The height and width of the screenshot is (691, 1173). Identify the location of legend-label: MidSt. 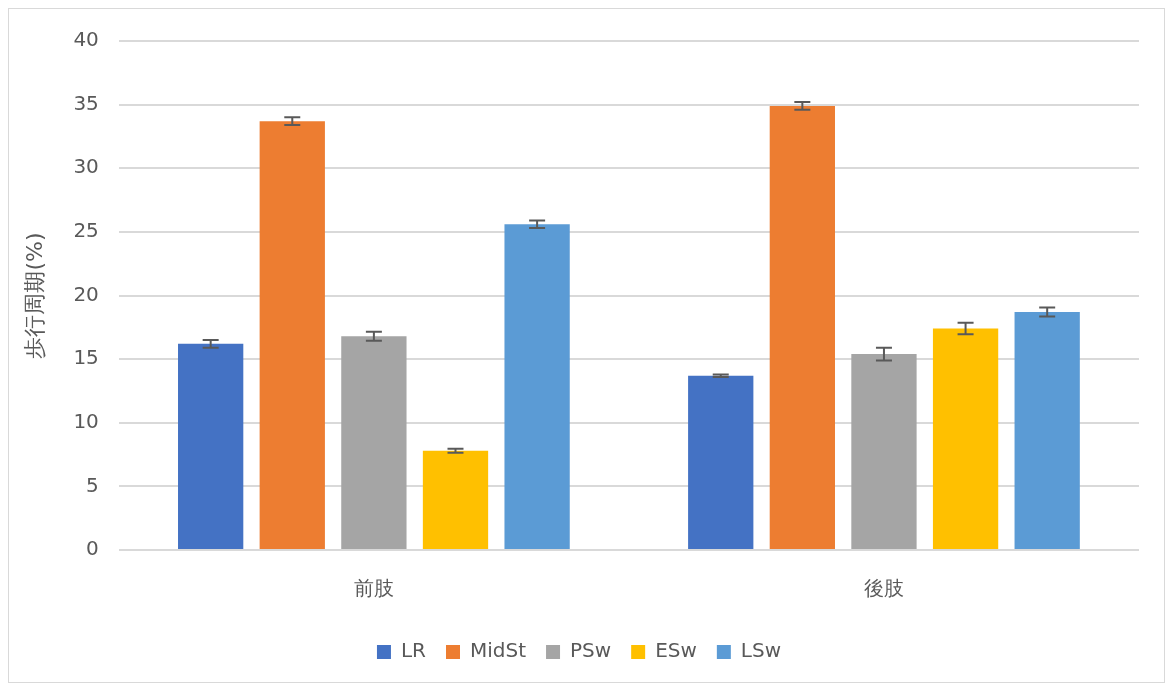
(498, 650).